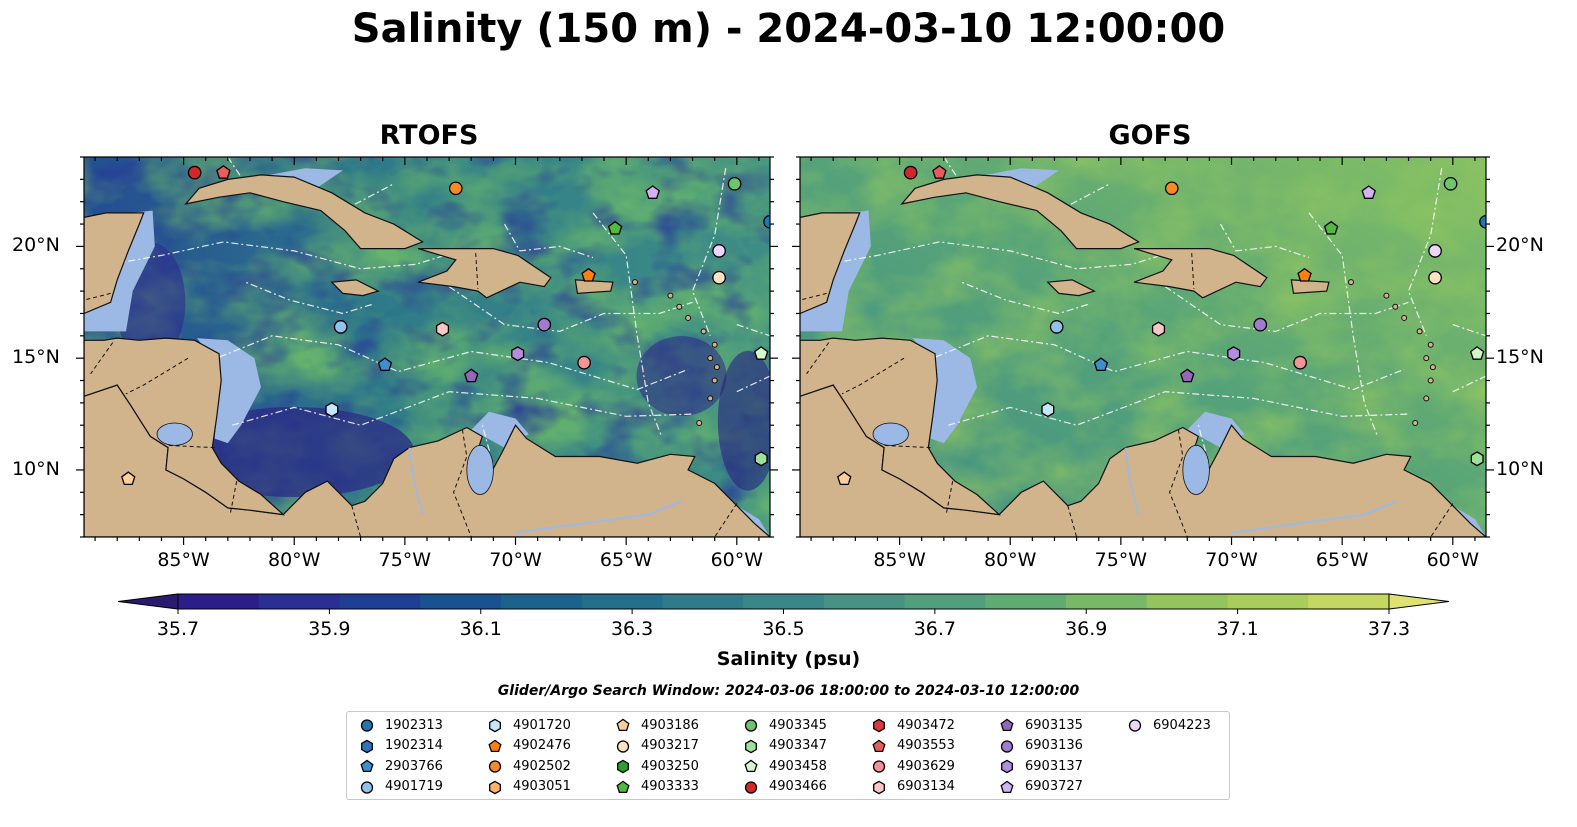 Image resolution: width=1577 pixels, height=827 pixels. What do you see at coordinates (830, 263) in the screenshot?
I see `gofs-land-yuc` at bounding box center [830, 263].